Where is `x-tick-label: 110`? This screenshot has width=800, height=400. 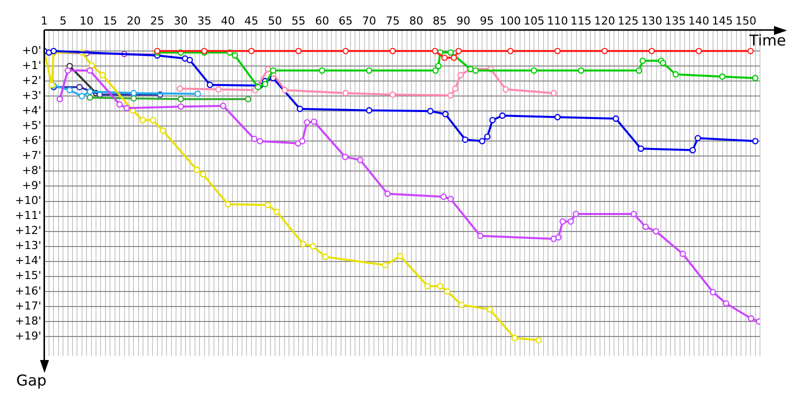
x-tick-label: 110 is located at coordinates (557, 21).